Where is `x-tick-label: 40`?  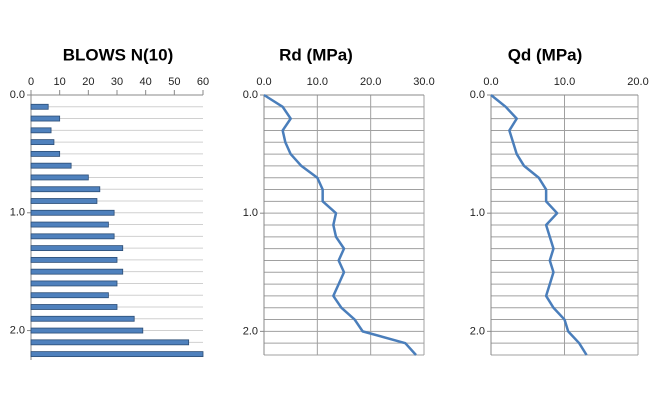 x-tick-label: 40 is located at coordinates (146, 82).